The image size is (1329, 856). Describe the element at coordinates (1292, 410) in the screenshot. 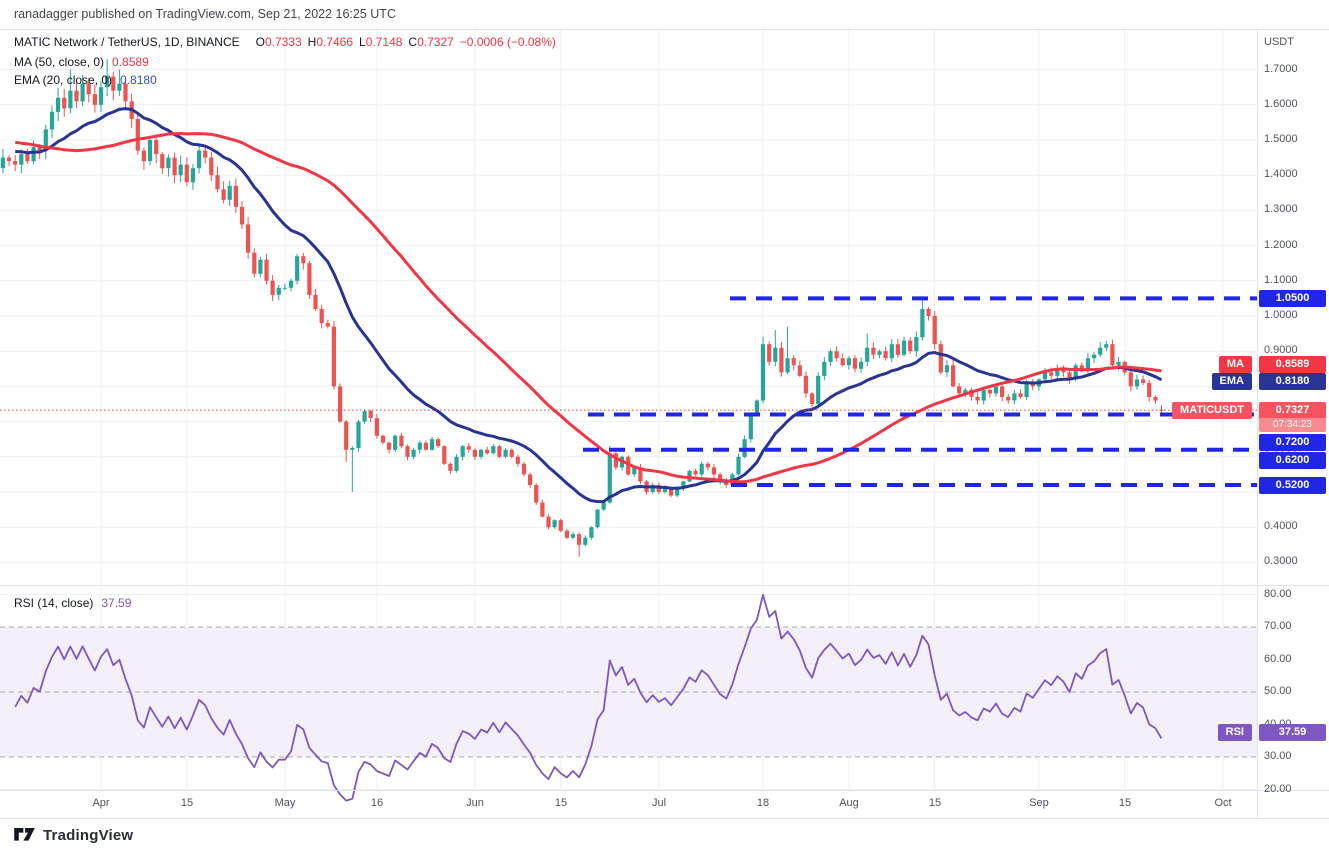

I see `last-price-badge: 0.7327` at that location.